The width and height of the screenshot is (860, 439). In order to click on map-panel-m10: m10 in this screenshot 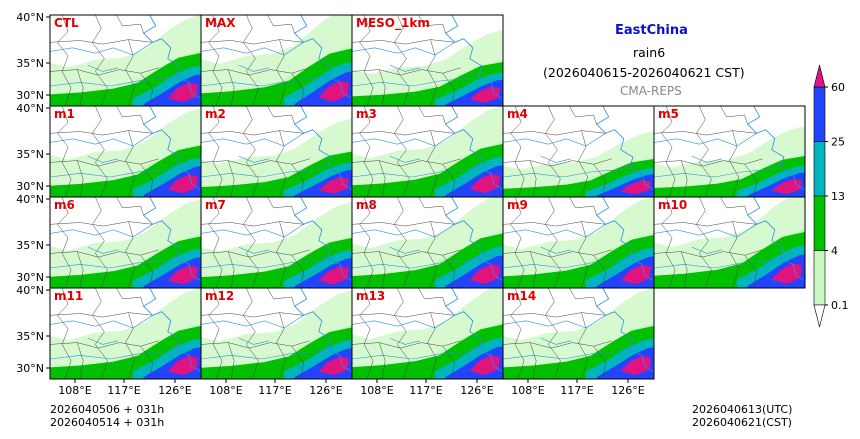, I will do `click(729, 242)`.